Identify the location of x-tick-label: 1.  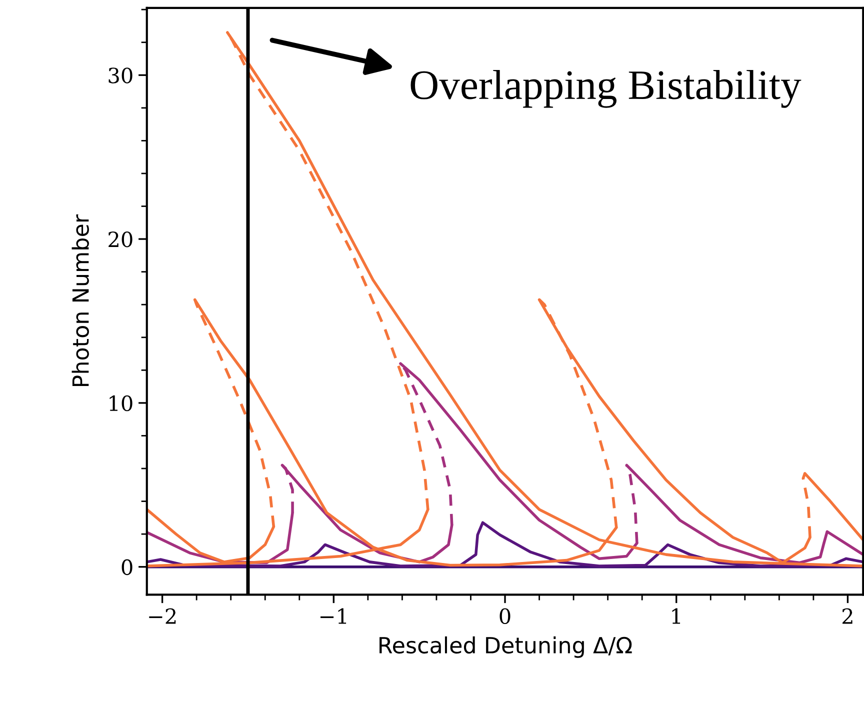
(676, 616).